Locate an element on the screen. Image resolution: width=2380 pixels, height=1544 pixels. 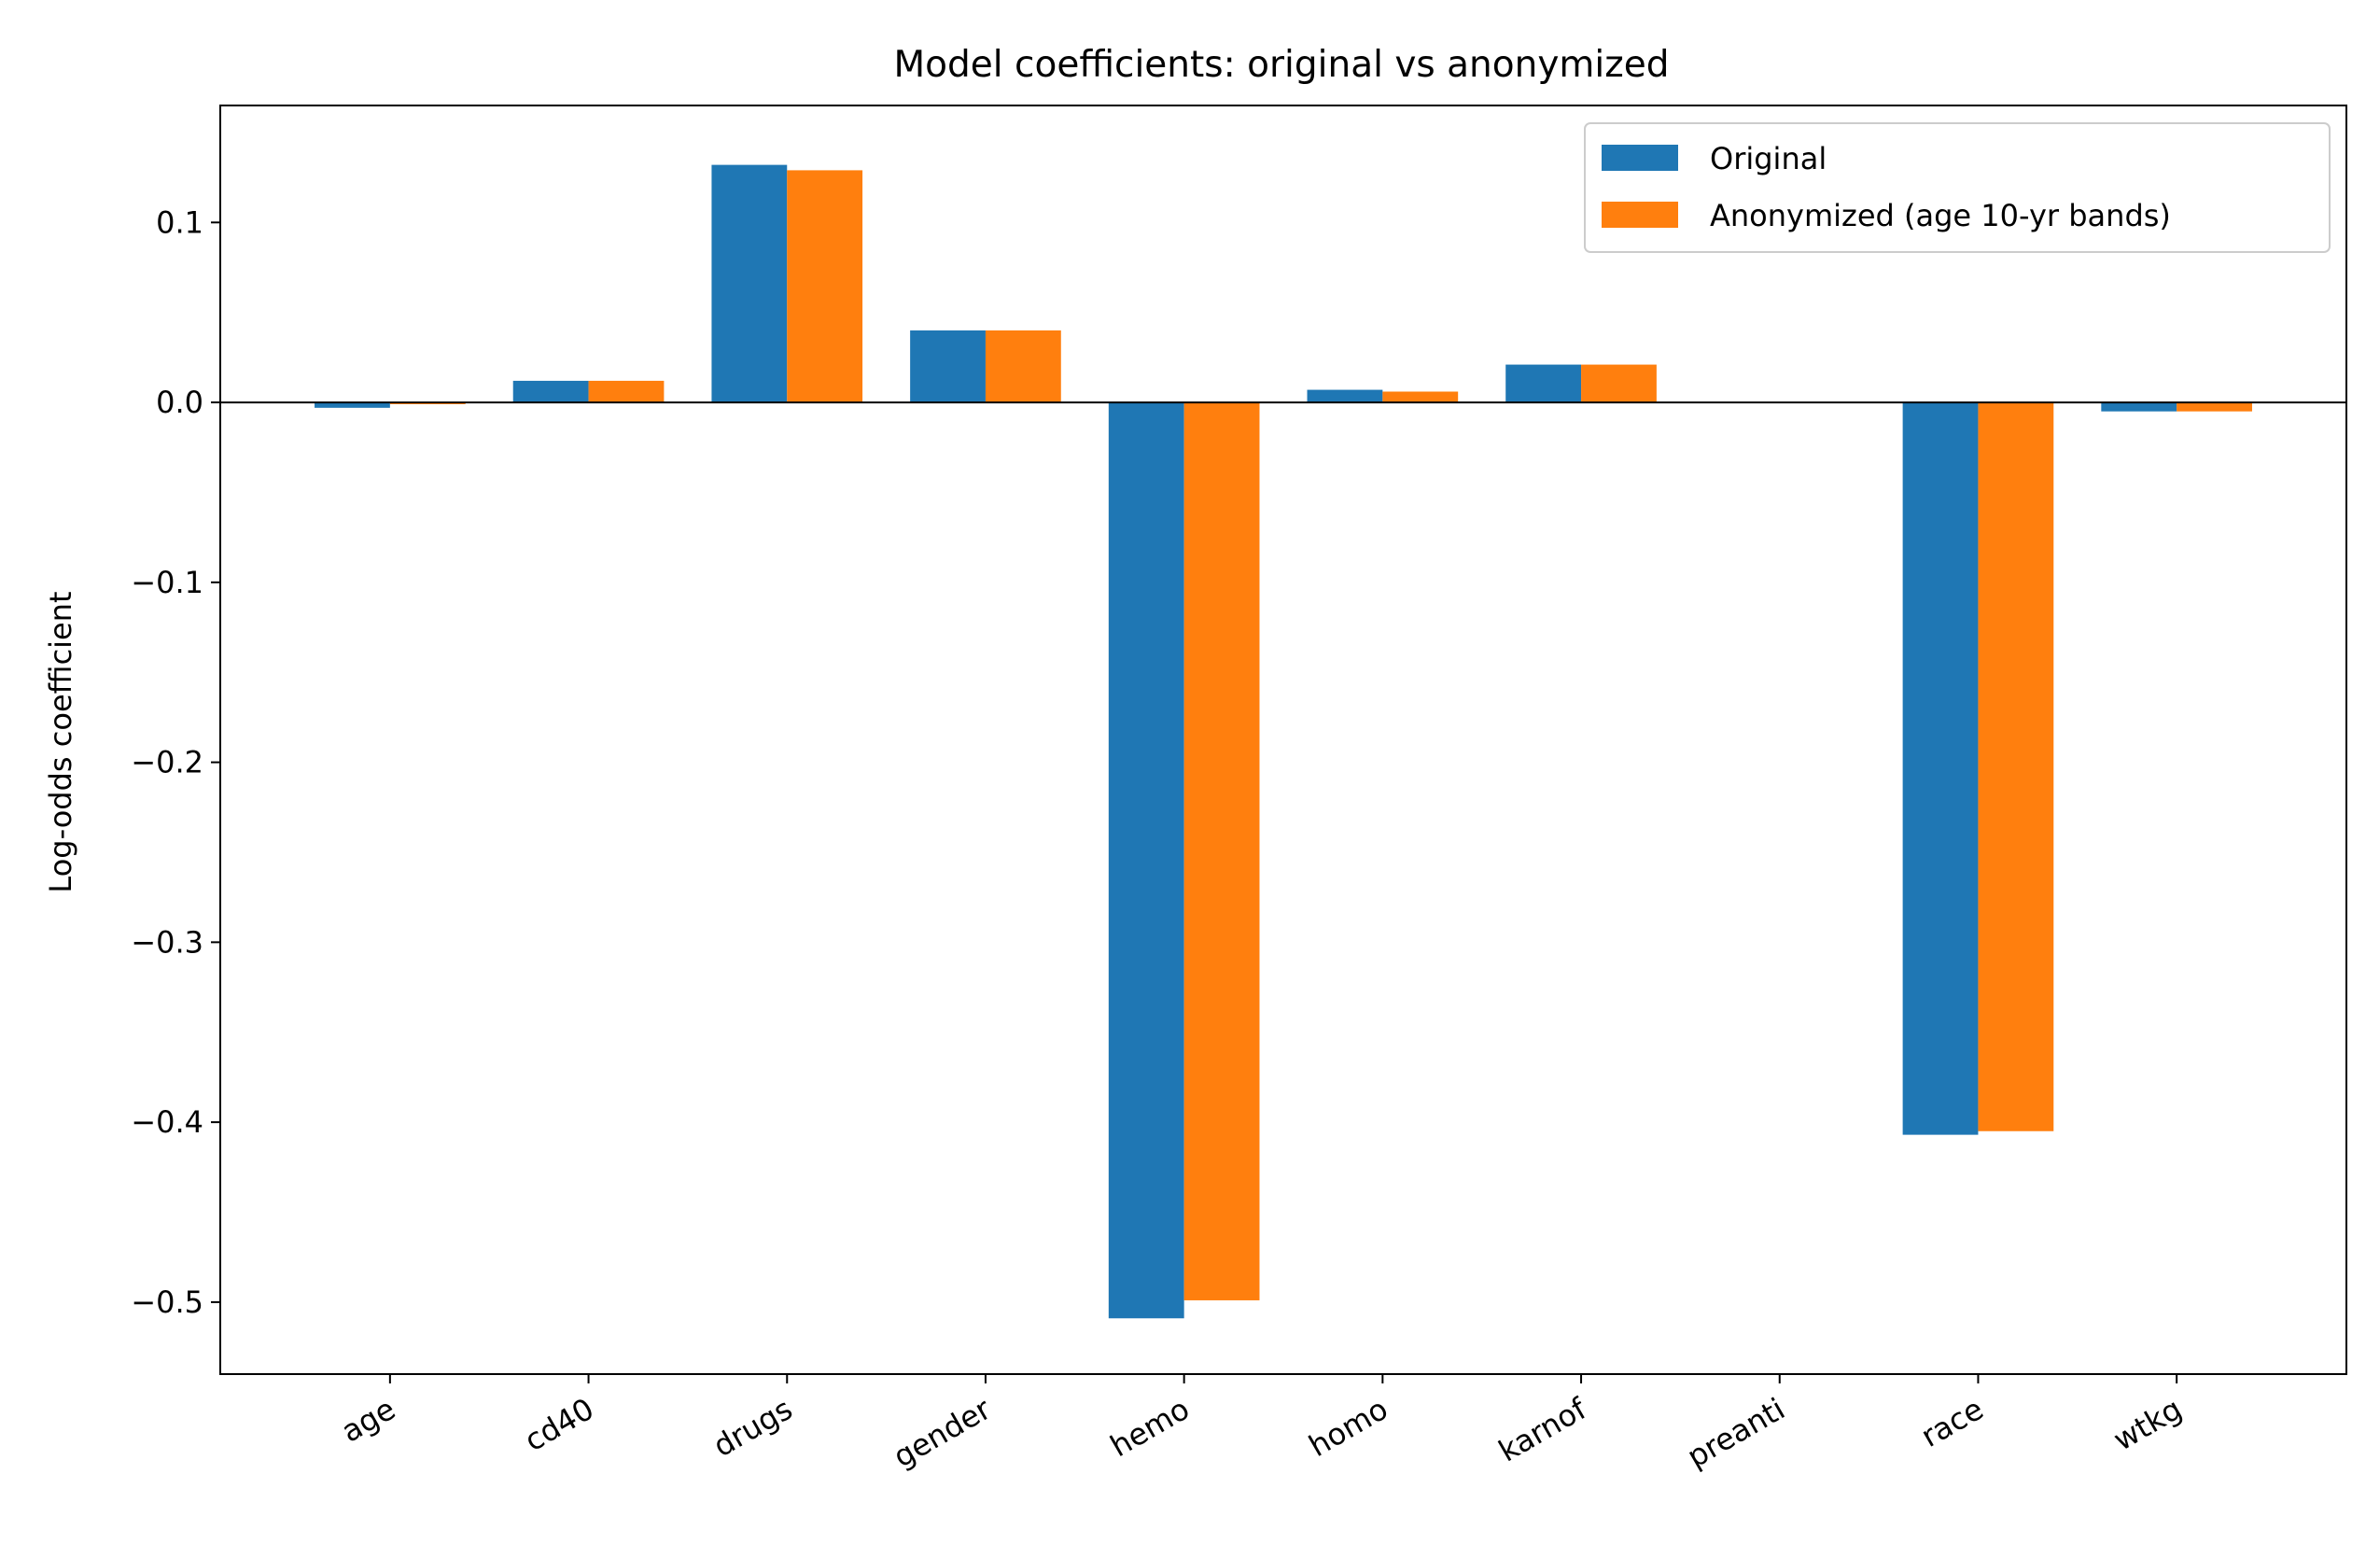
bar-anonymized-race is located at coordinates (2016, 767).